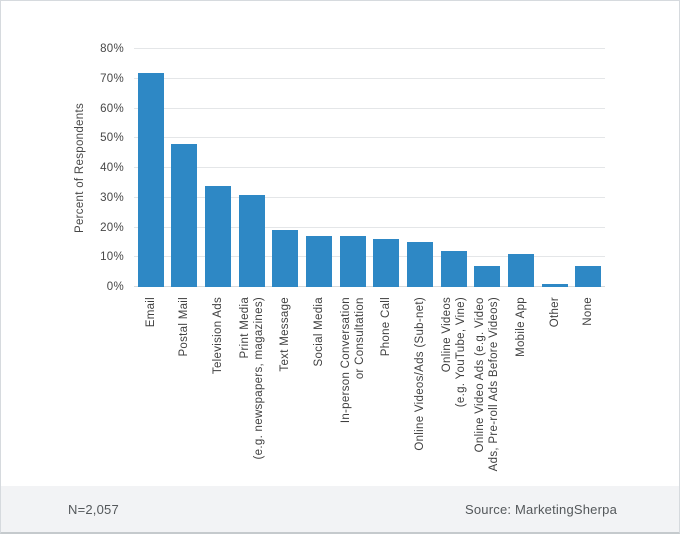  What do you see at coordinates (150, 312) in the screenshot?
I see `x-axis-label: Email` at bounding box center [150, 312].